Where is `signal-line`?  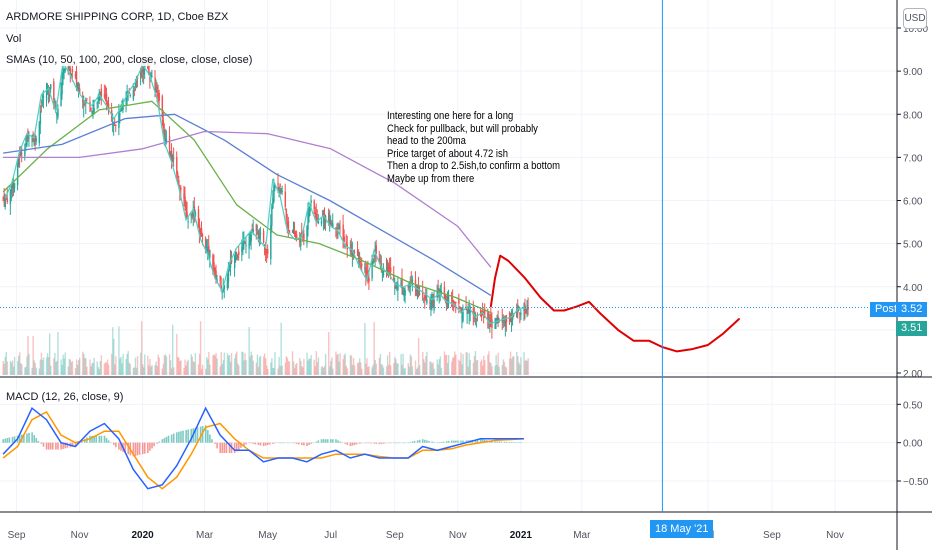
signal-line is located at coordinates (263, 450).